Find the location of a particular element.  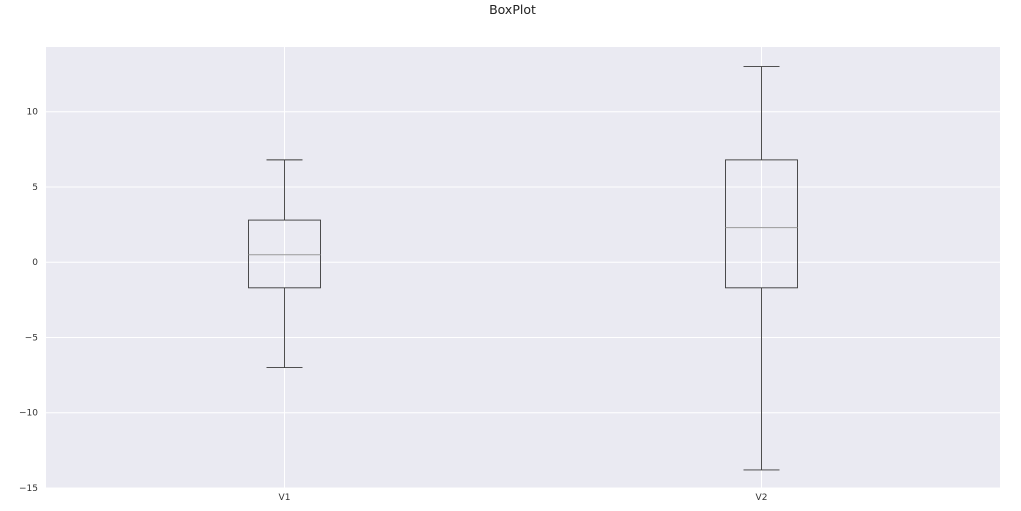

box-V1 is located at coordinates (284, 264).